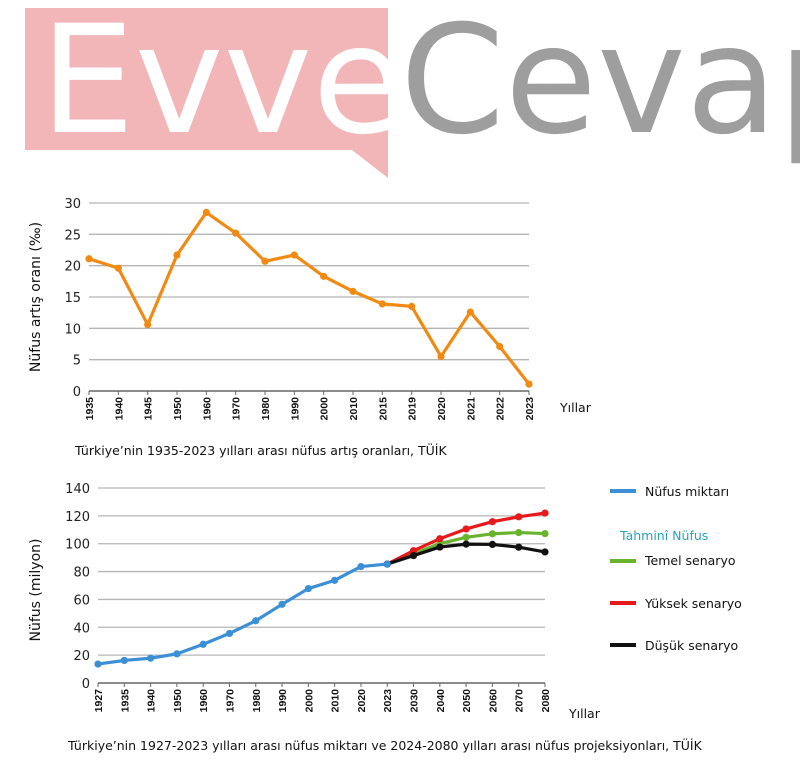  Describe the element at coordinates (237, 409) in the screenshot. I see `growth-rate-x-tick-label: 1970` at that location.